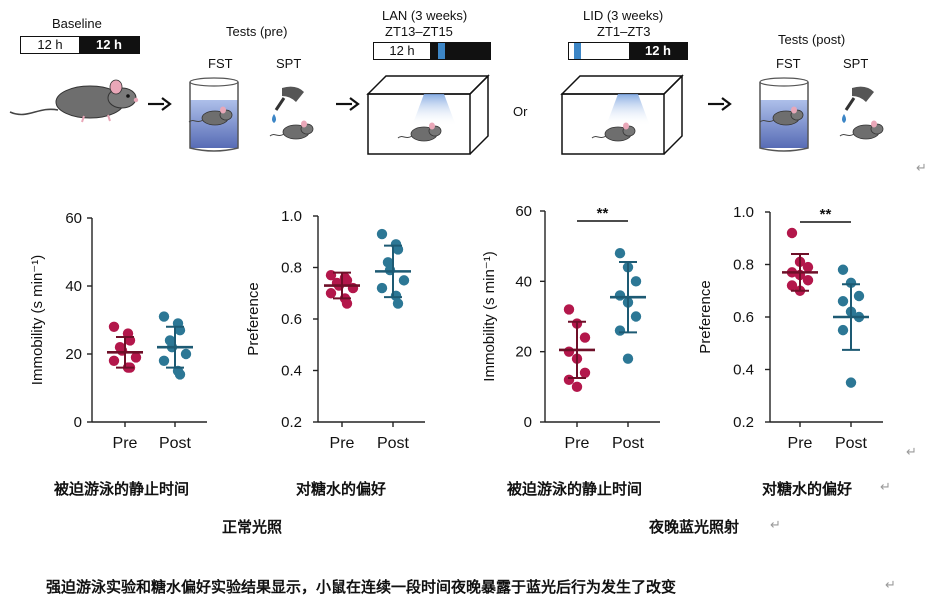 Image resolution: width=932 pixels, height=610 pixels. I want to click on y-tick-label: 20, so click(73, 354).